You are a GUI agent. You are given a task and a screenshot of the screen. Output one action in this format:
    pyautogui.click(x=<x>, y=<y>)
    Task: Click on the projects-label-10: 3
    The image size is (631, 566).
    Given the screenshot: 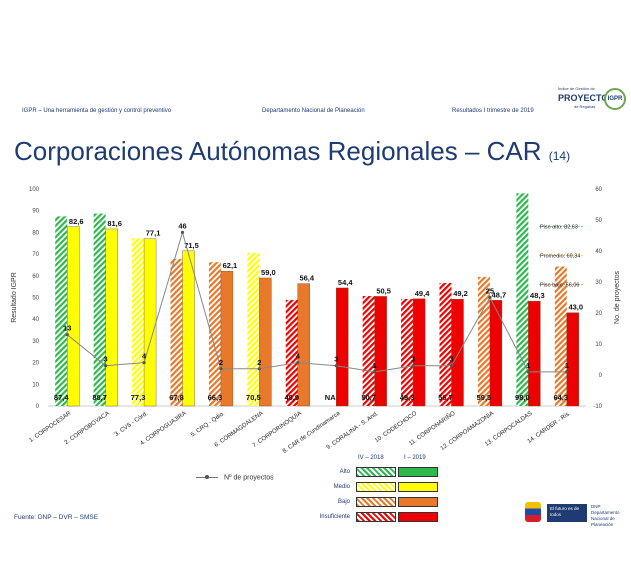 What is the action you would take?
    pyautogui.click(x=413, y=359)
    